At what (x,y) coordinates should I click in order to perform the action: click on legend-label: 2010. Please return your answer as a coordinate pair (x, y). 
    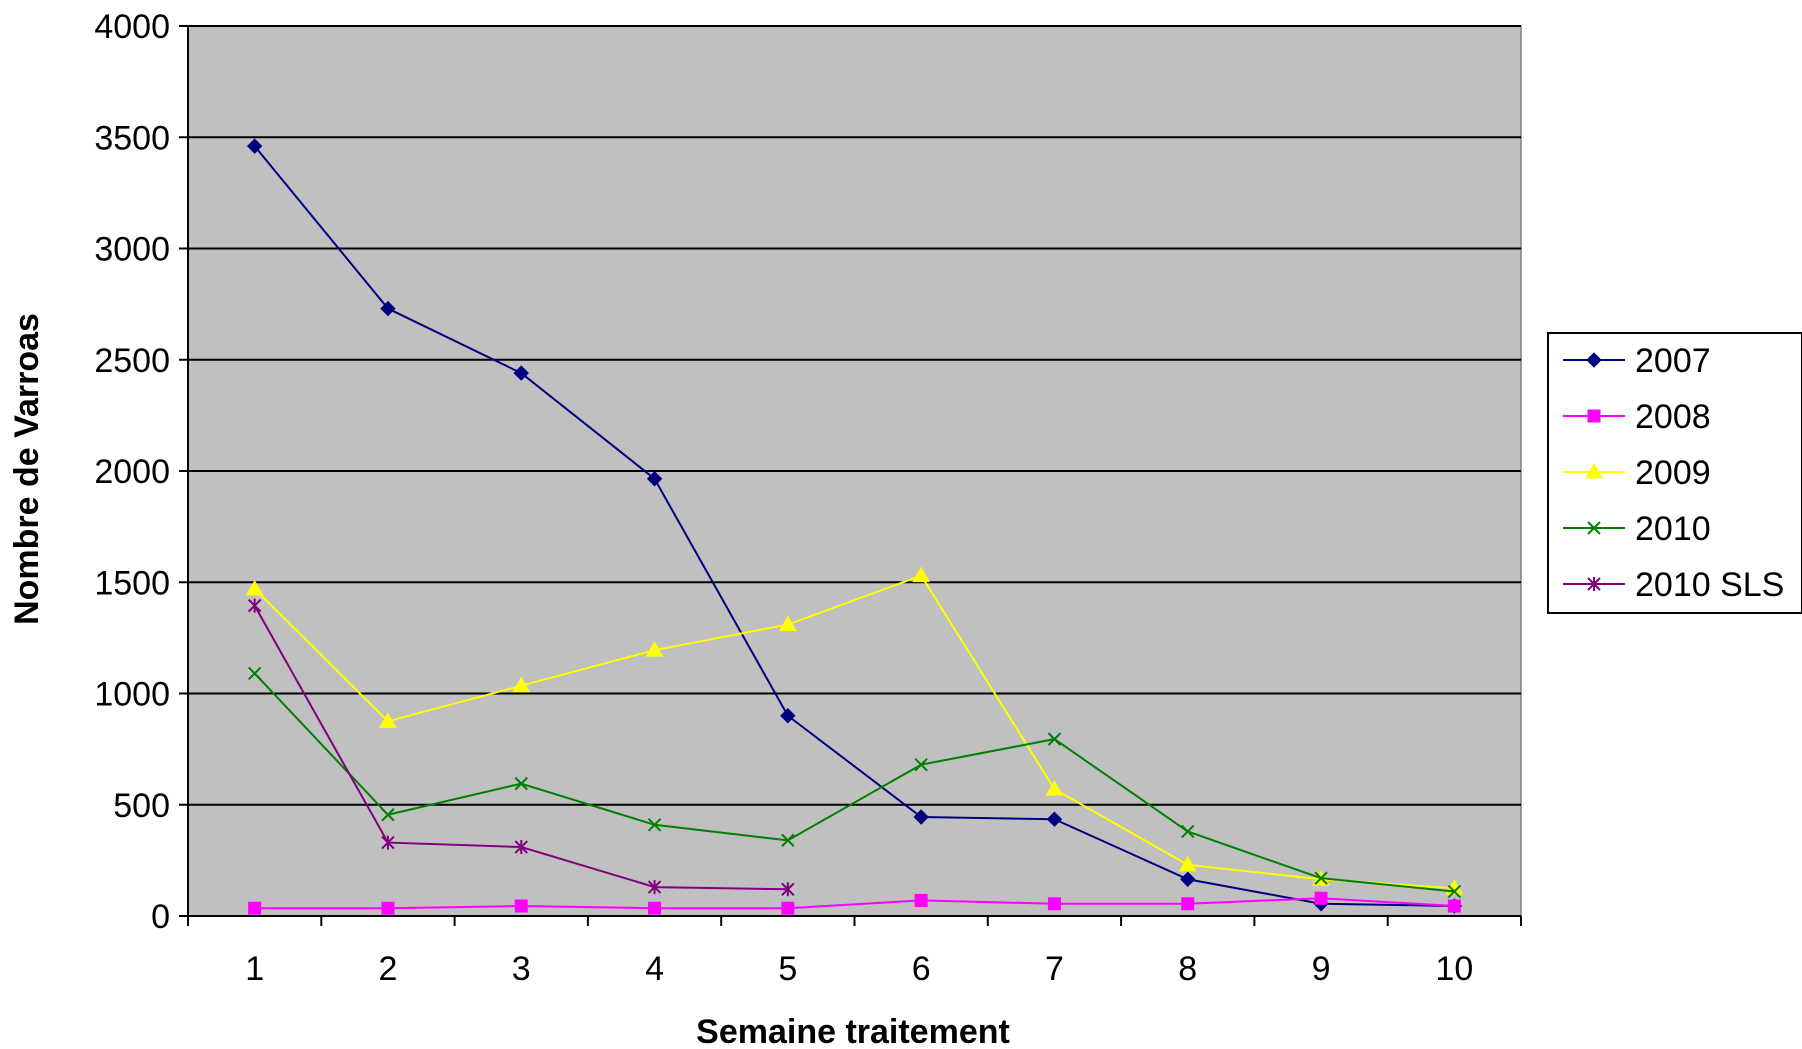
    Looking at the image, I should click on (1673, 529).